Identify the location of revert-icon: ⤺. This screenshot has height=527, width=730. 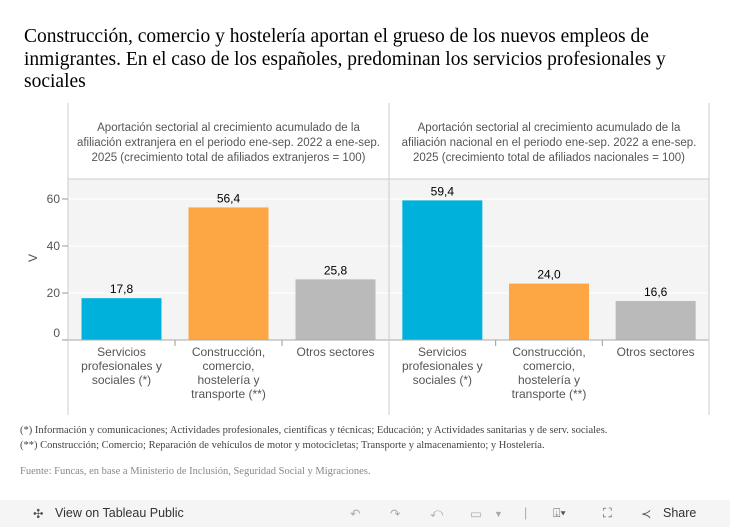
(437, 513).